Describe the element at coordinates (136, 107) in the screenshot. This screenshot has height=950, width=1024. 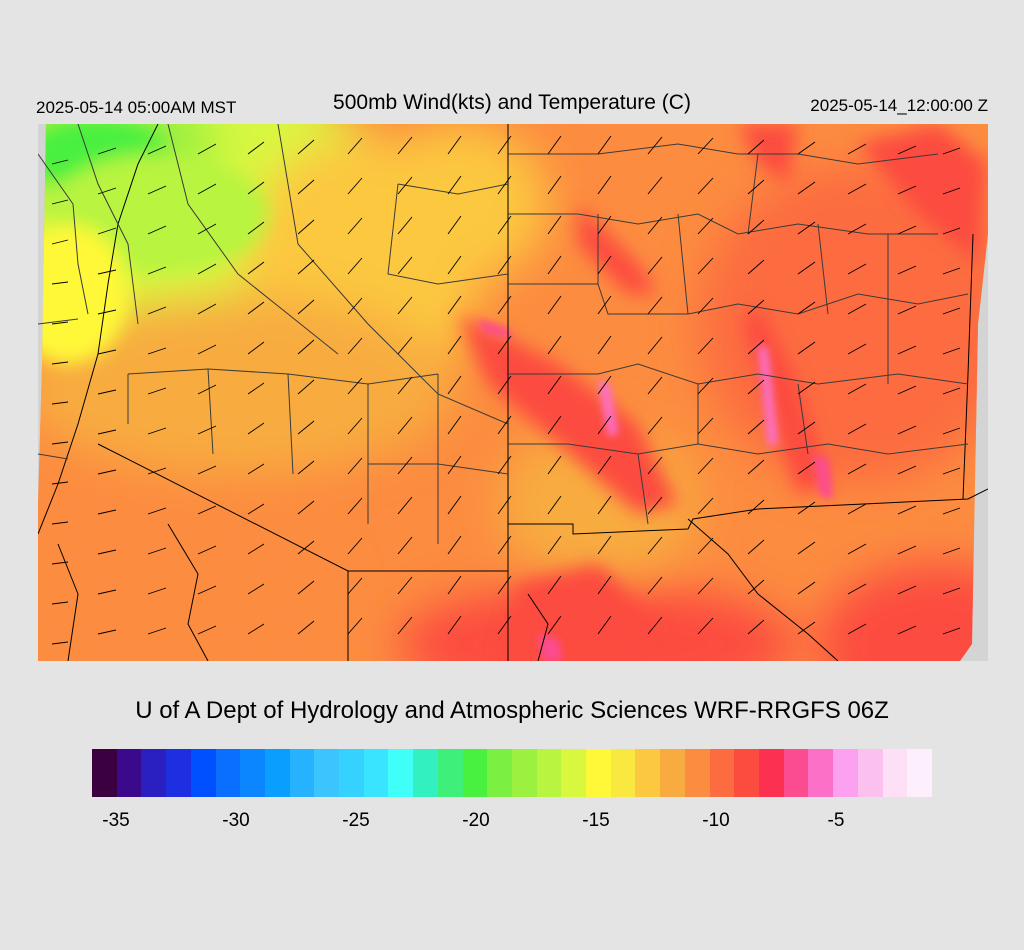
I see `valid-time-local: 2025-05-14 05:00AM MST` at that location.